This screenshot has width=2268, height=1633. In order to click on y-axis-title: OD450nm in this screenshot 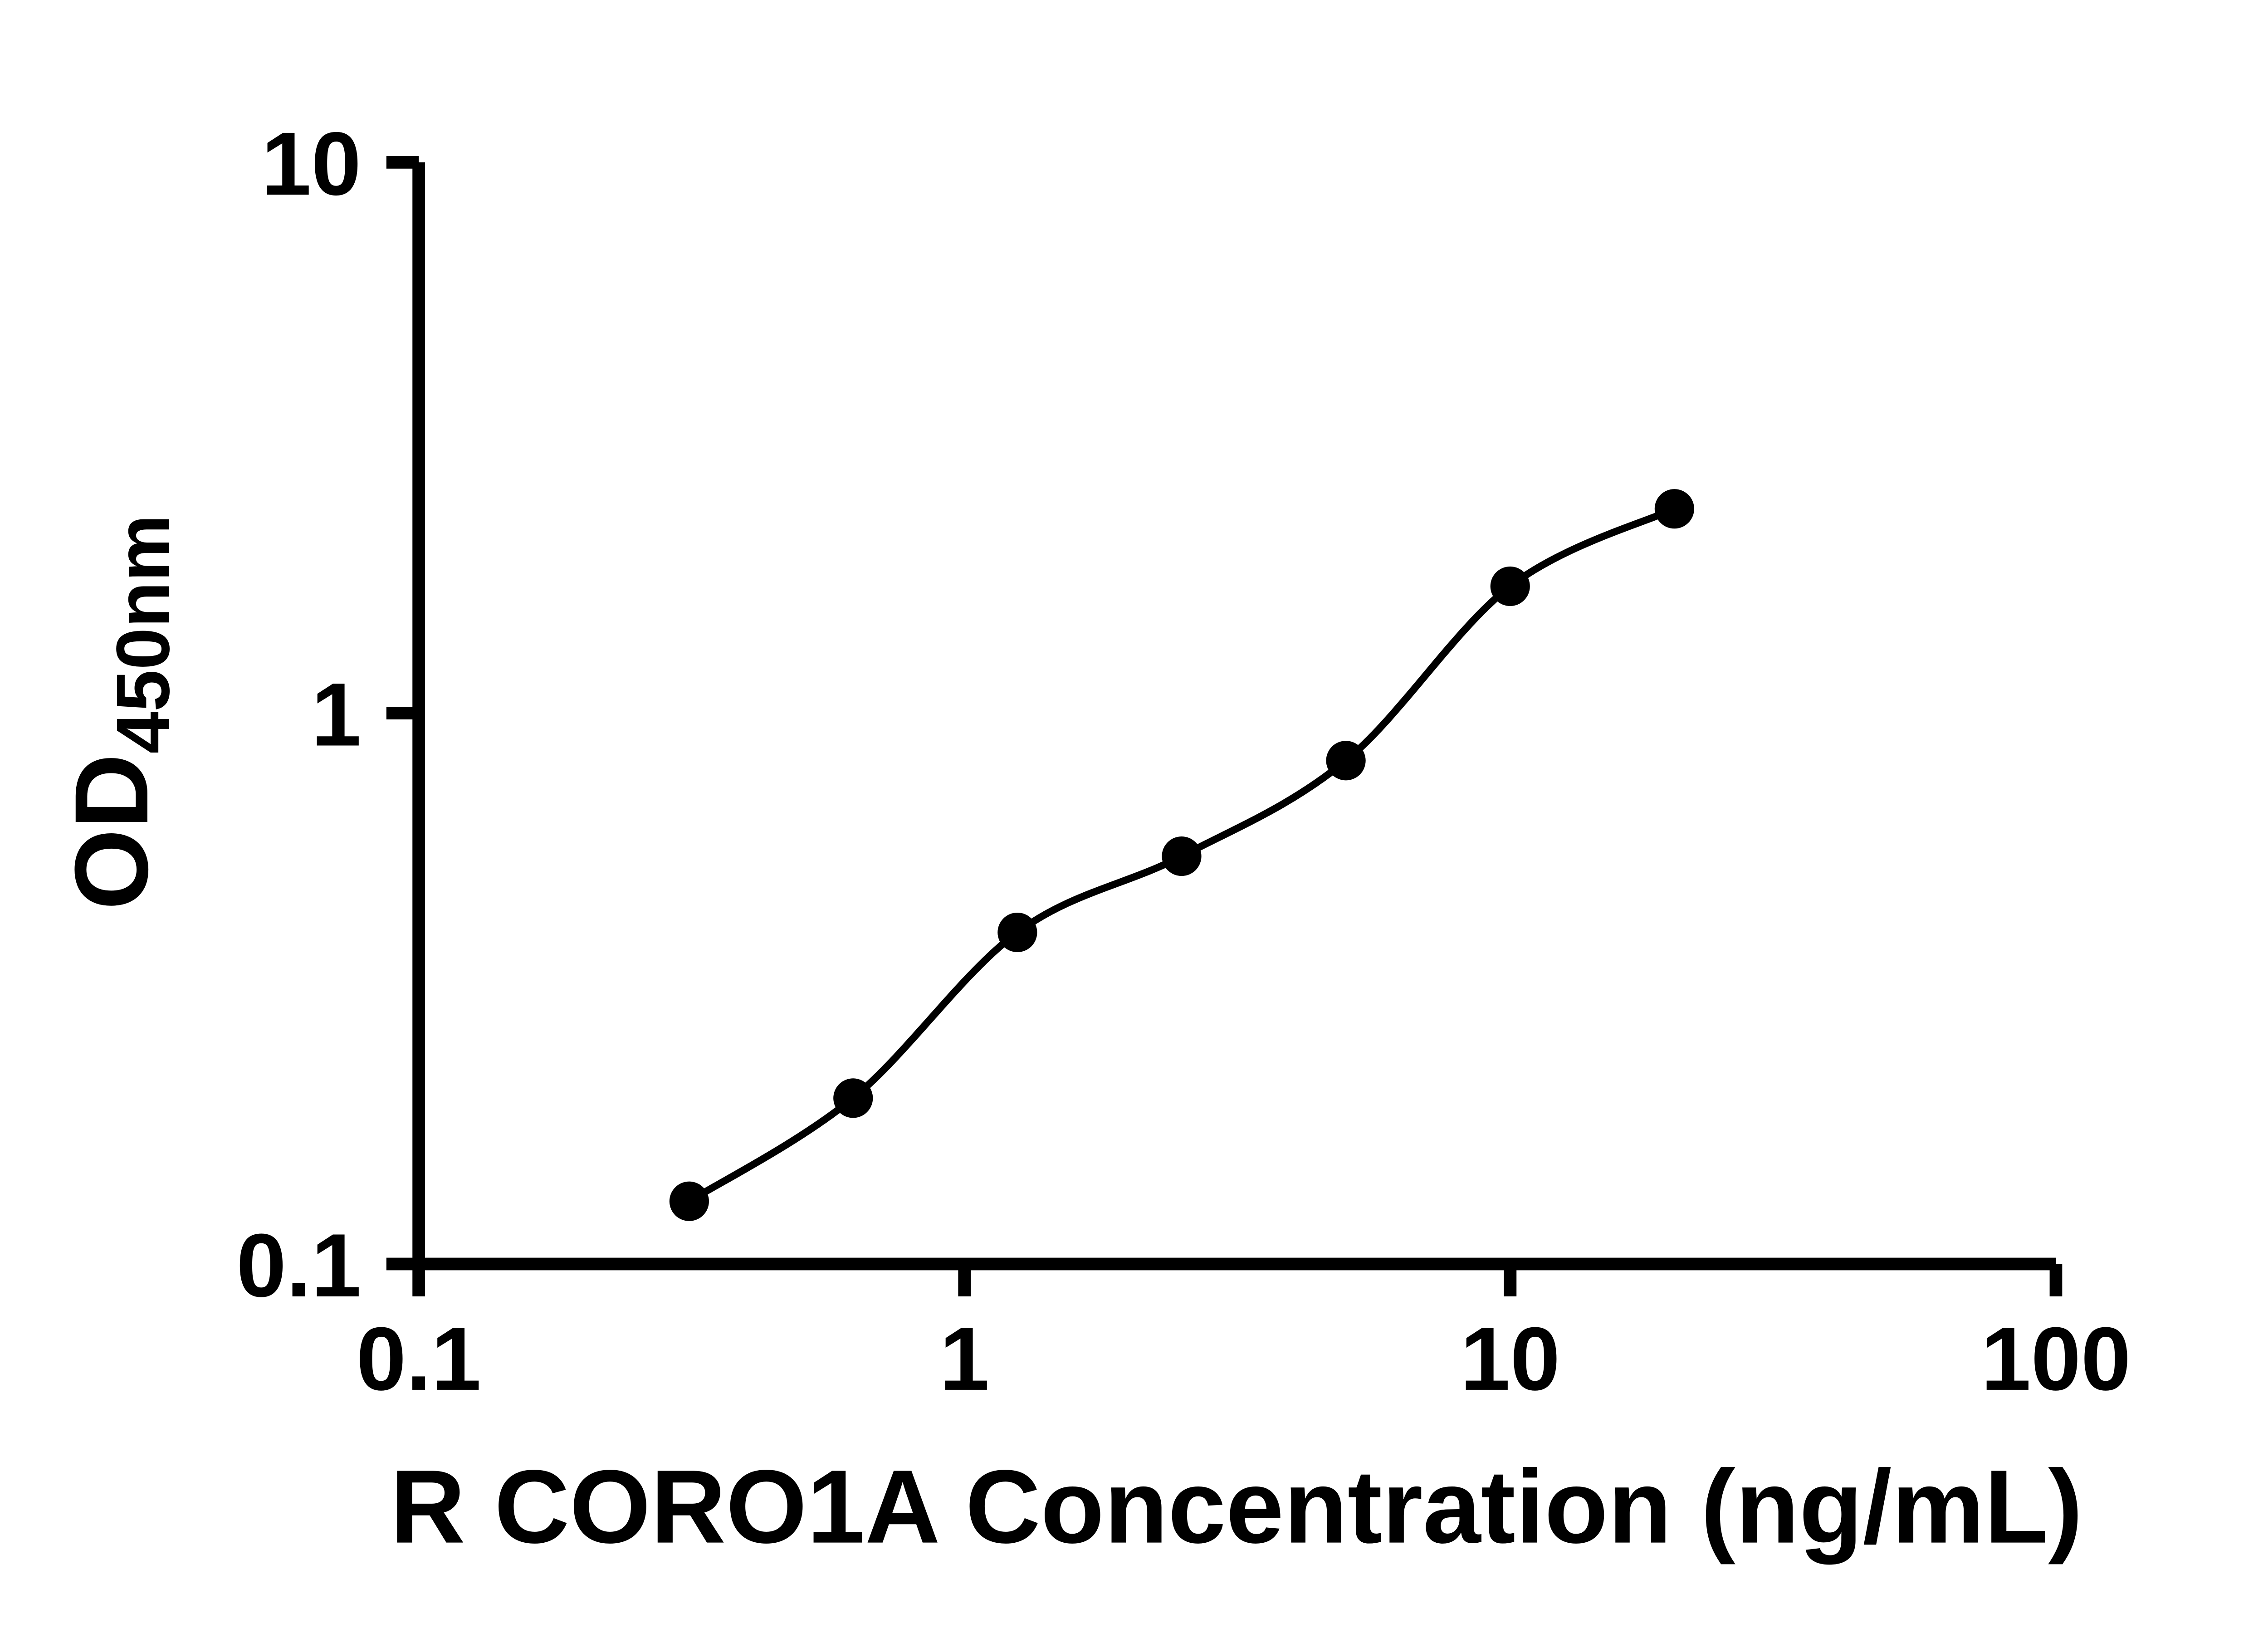, I will do `click(119, 712)`.